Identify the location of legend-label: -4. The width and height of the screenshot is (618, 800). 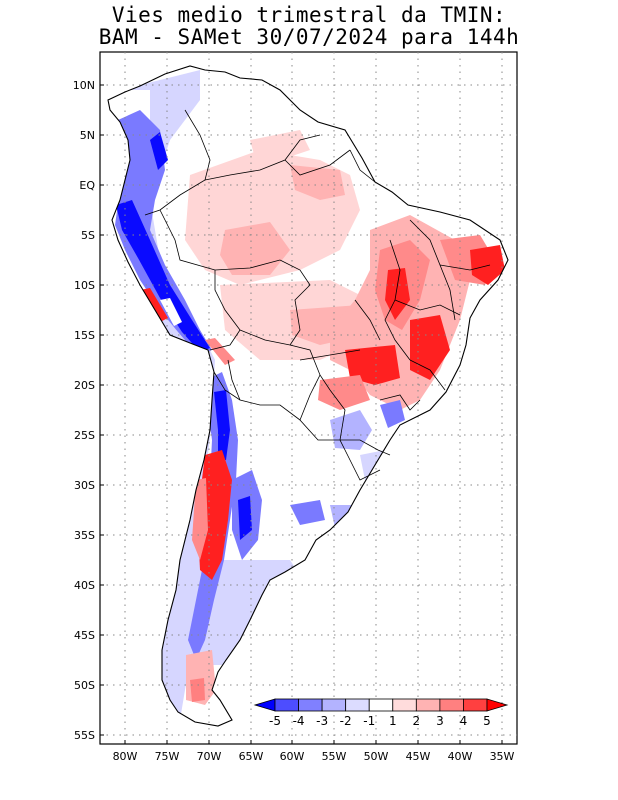
(299, 721).